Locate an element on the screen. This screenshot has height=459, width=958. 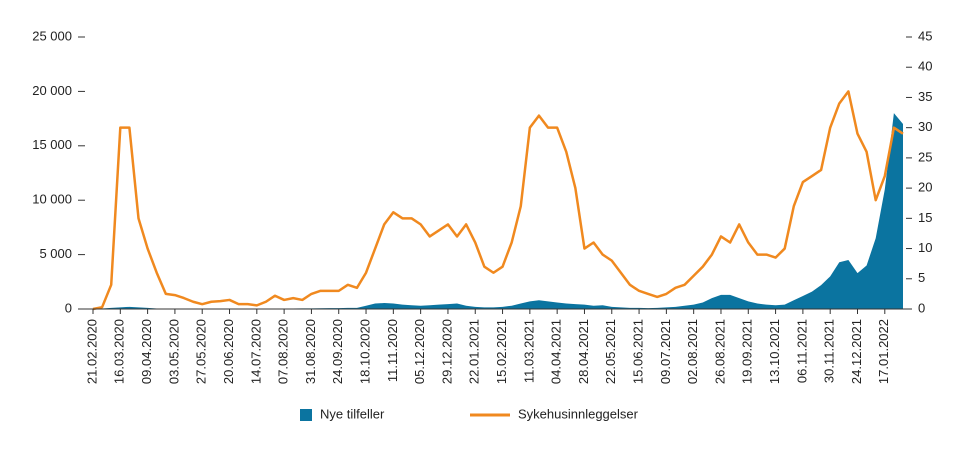
x-tick-label: 09.07.2021 is located at coordinates (665, 351).